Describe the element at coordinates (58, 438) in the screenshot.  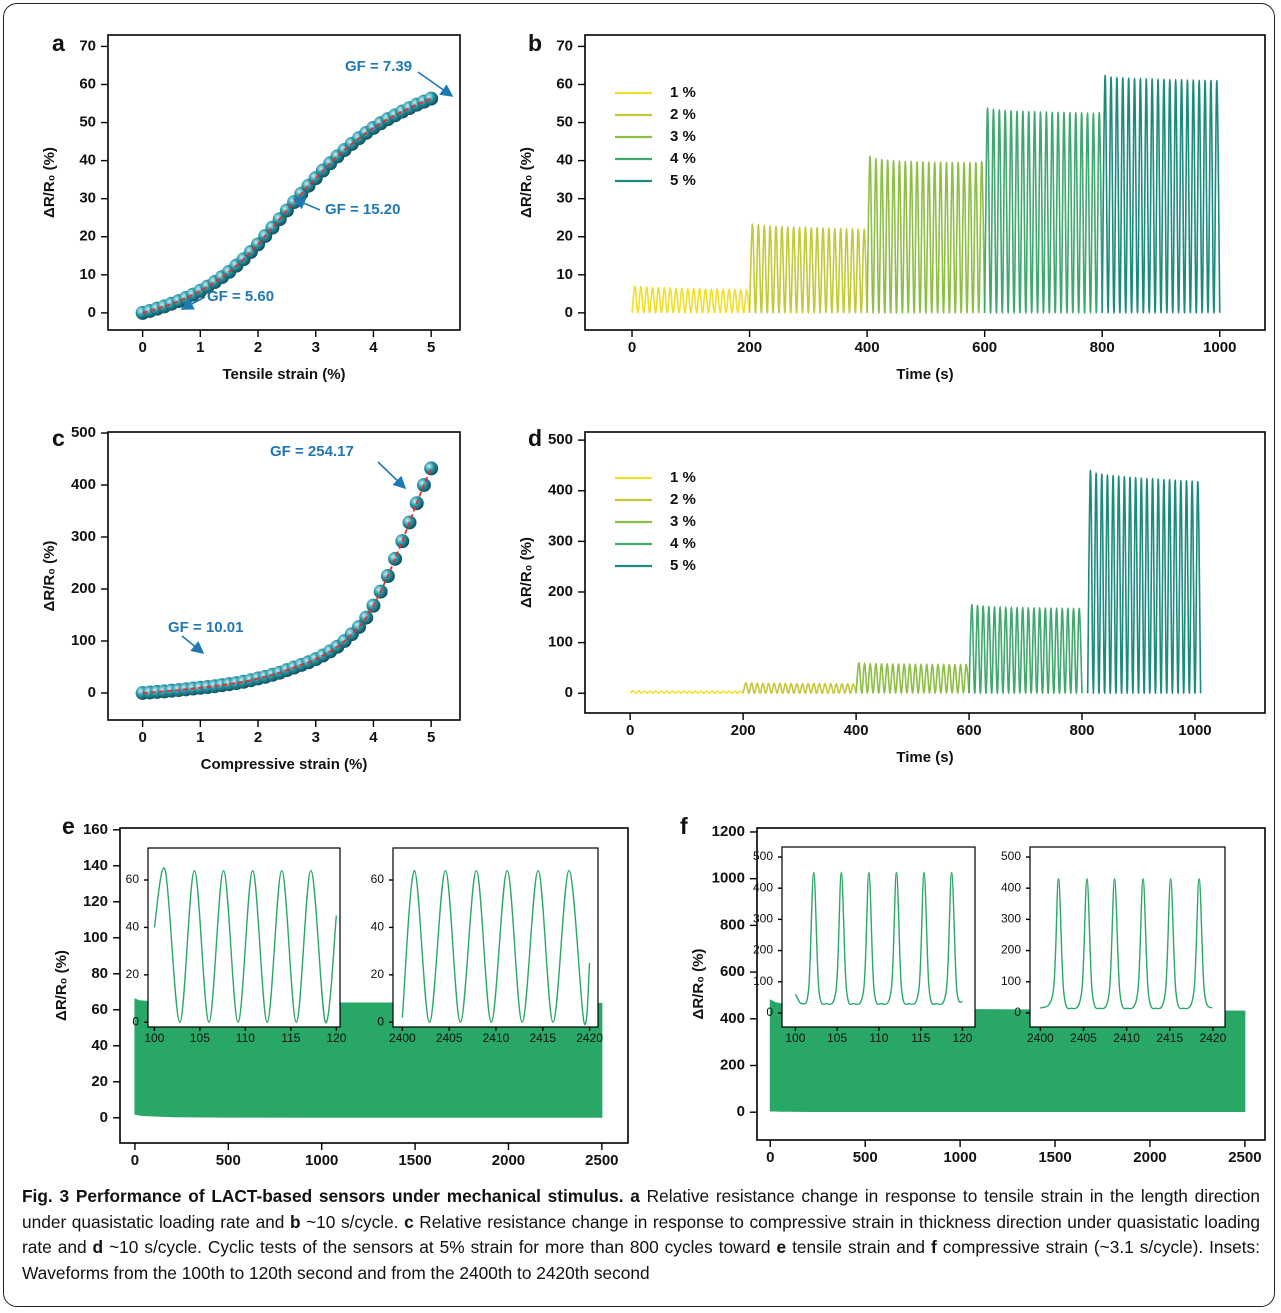
I see `panel-label: c` at that location.